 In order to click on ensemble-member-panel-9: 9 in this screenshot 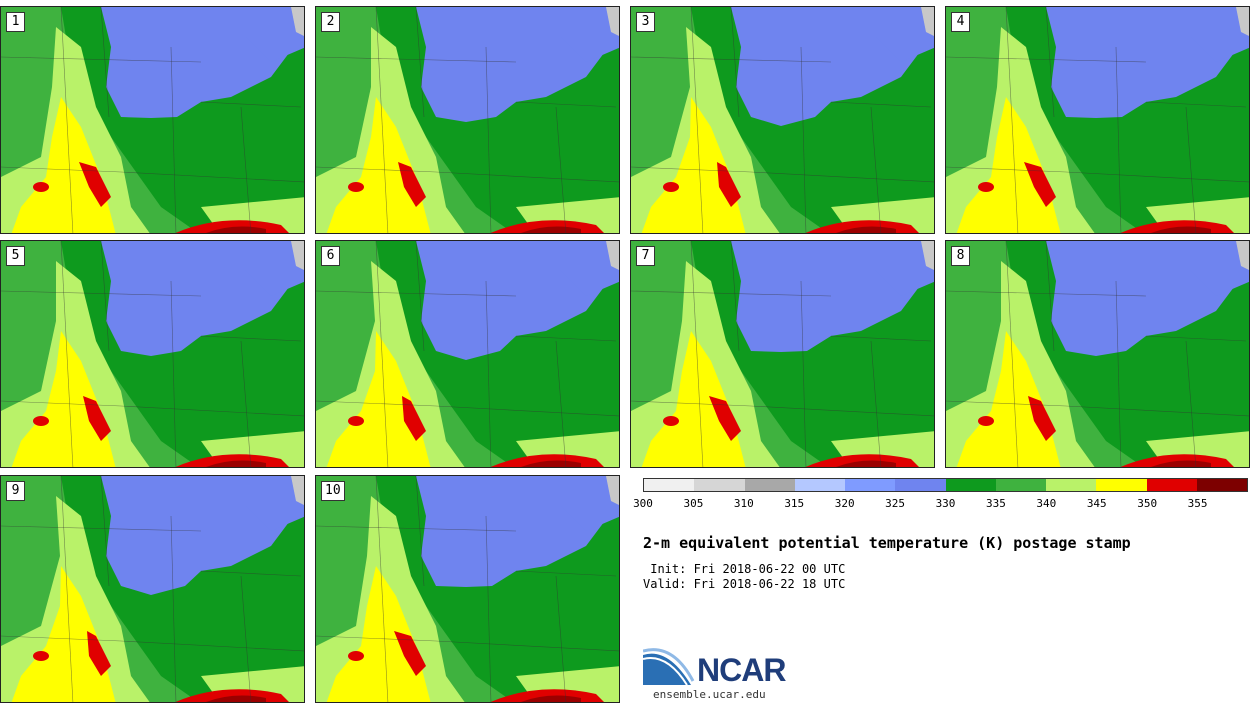, I will do `click(152, 589)`.